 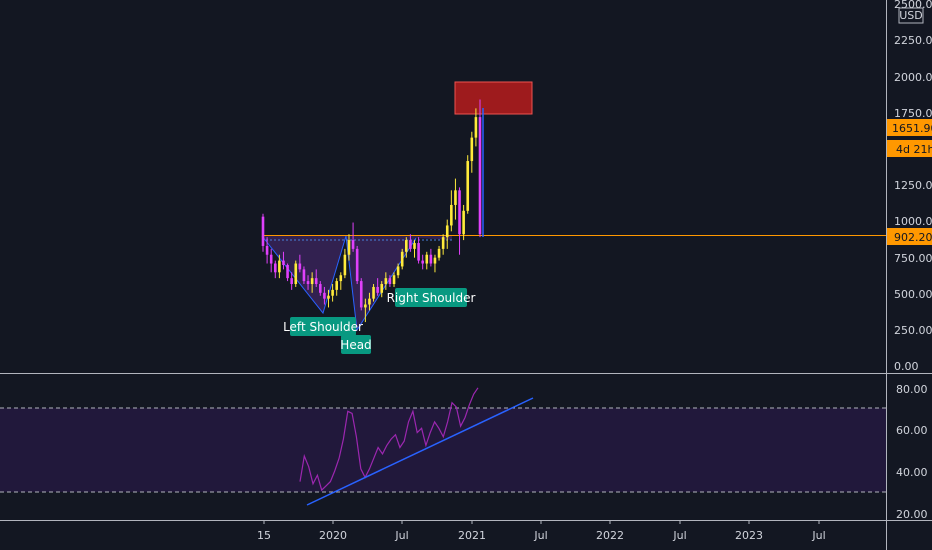 What do you see at coordinates (913, 113) in the screenshot?
I see `price-tick: 1750.00` at bounding box center [913, 113].